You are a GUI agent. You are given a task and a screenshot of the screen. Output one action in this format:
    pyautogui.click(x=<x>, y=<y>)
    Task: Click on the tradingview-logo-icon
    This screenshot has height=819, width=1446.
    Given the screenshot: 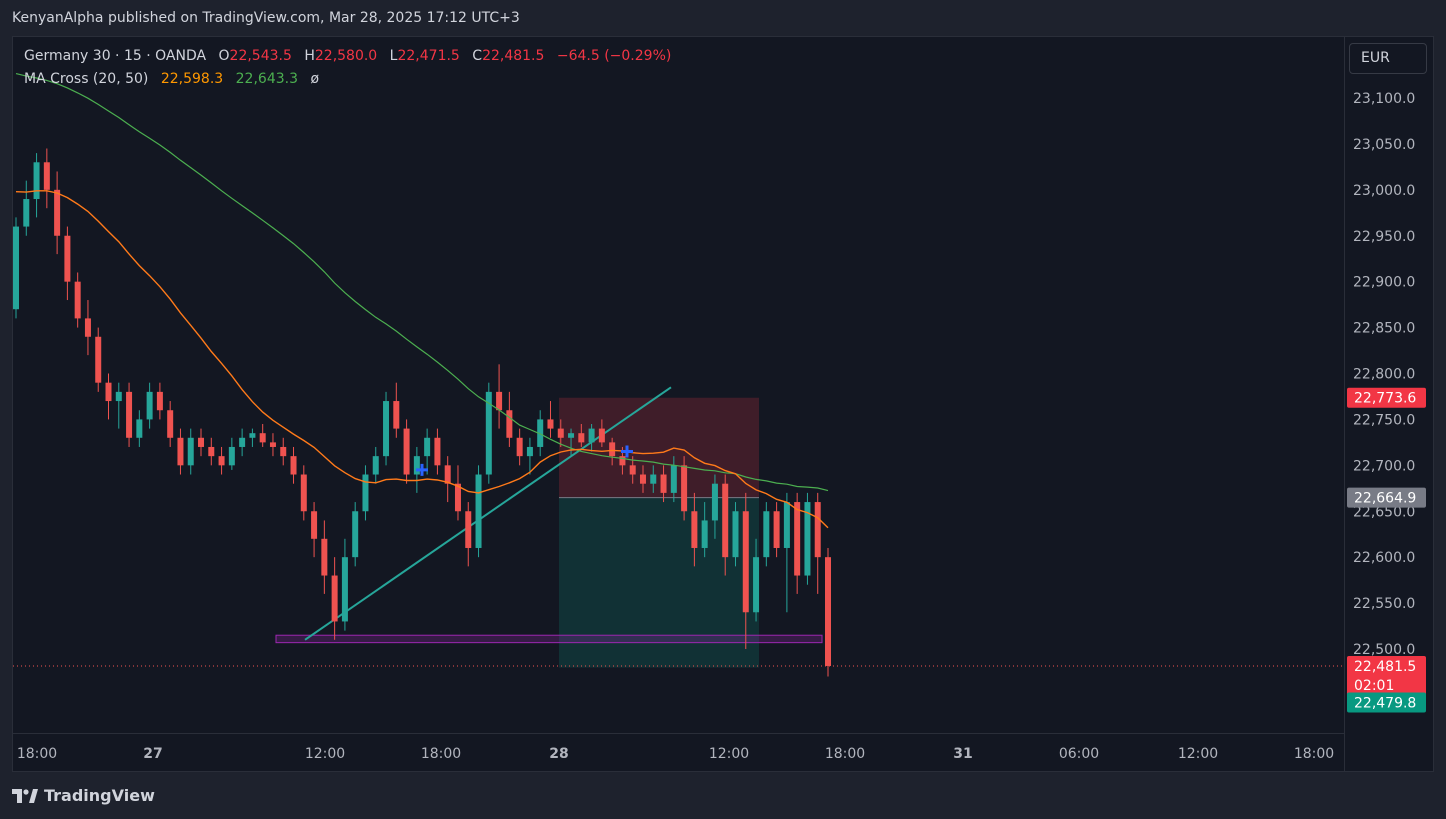 What is the action you would take?
    pyautogui.click(x=25, y=795)
    